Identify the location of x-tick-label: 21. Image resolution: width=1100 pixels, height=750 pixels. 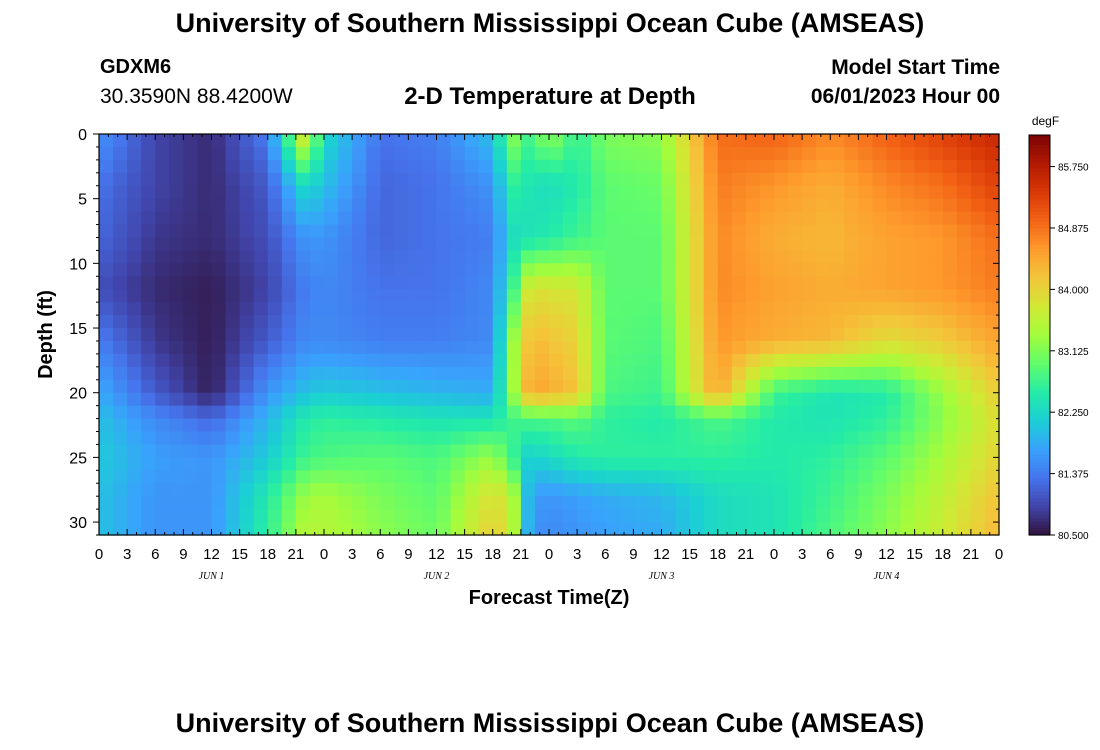
(521, 554).